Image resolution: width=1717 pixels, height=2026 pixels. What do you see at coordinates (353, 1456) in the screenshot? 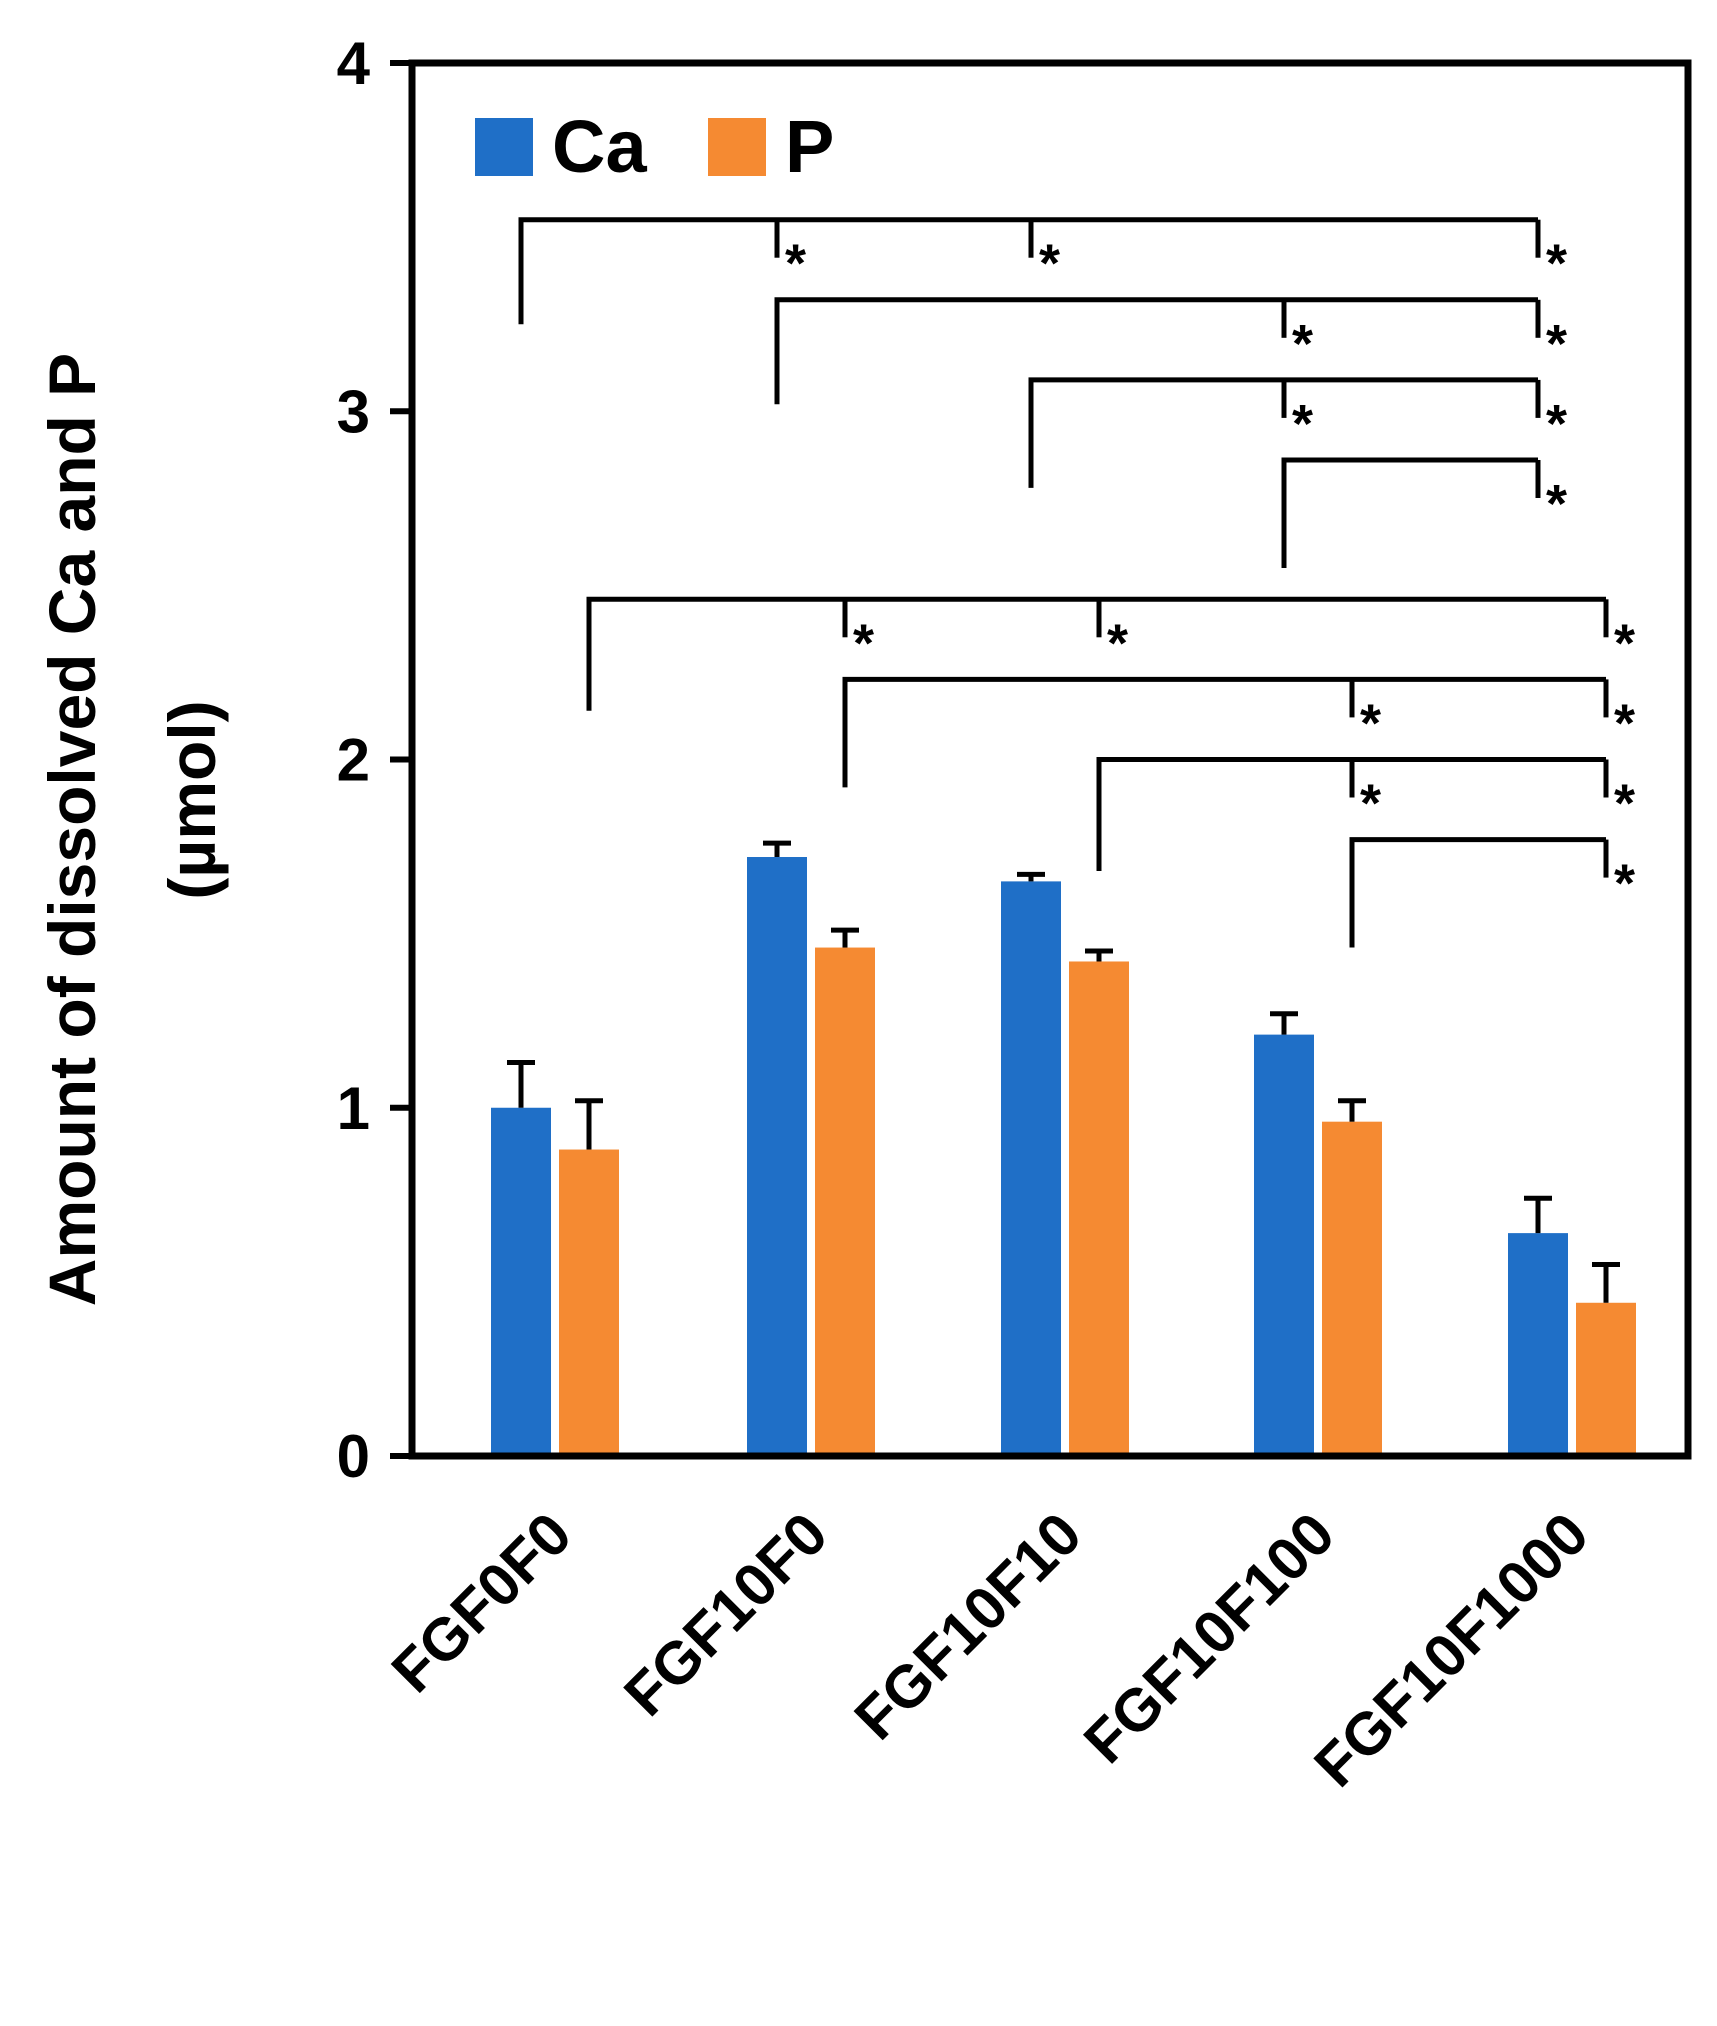
I see `y-tick-label: 0` at bounding box center [353, 1456].